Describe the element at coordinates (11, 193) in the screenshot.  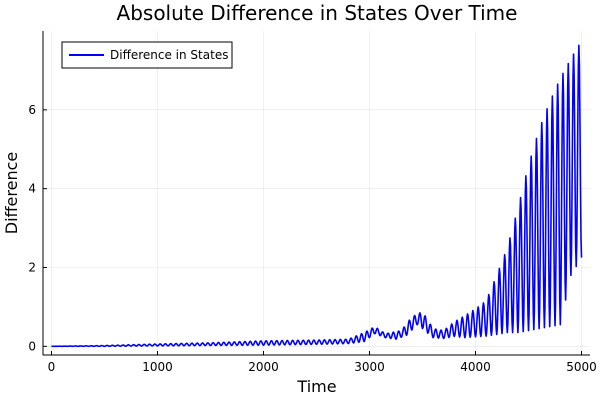
I see `y-axis-label: Difference` at that location.